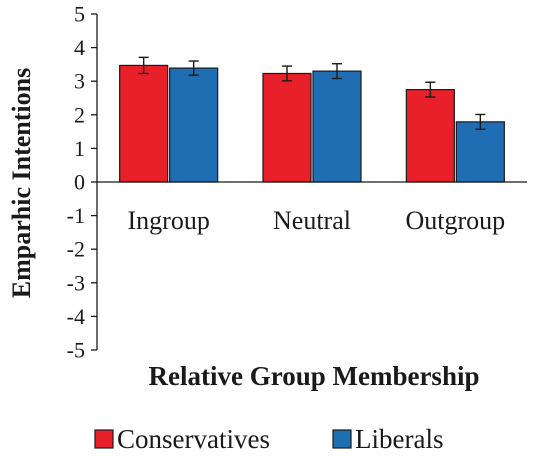 This screenshot has height=468, width=535. What do you see at coordinates (104, 439) in the screenshot?
I see `legend-swatch-conservatives` at bounding box center [104, 439].